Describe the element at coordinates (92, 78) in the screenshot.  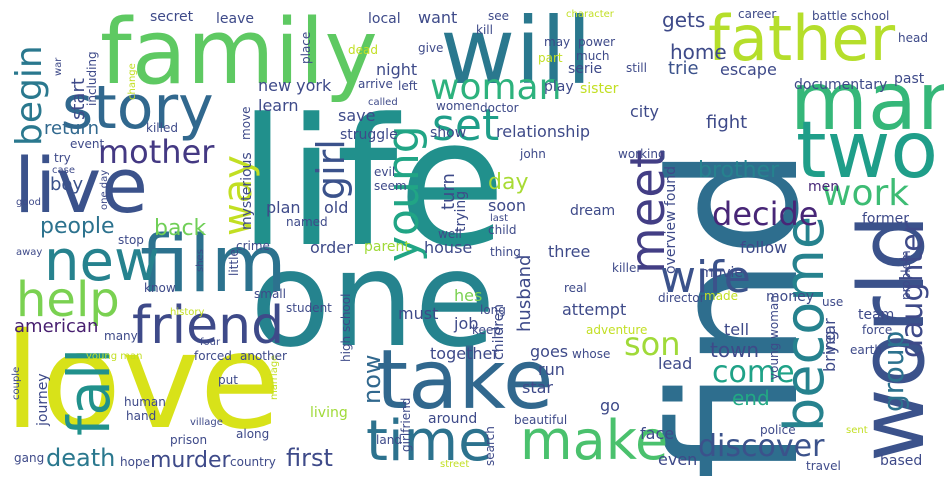
I see `word-including: including` at that location.